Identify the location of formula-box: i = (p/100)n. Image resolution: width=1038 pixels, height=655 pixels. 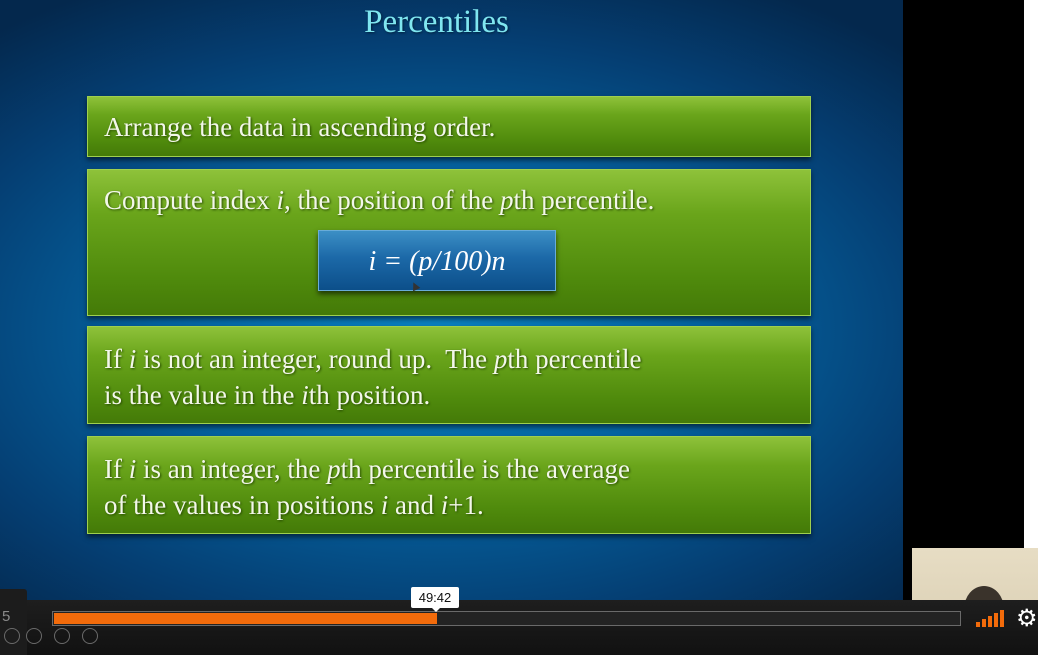
(437, 260).